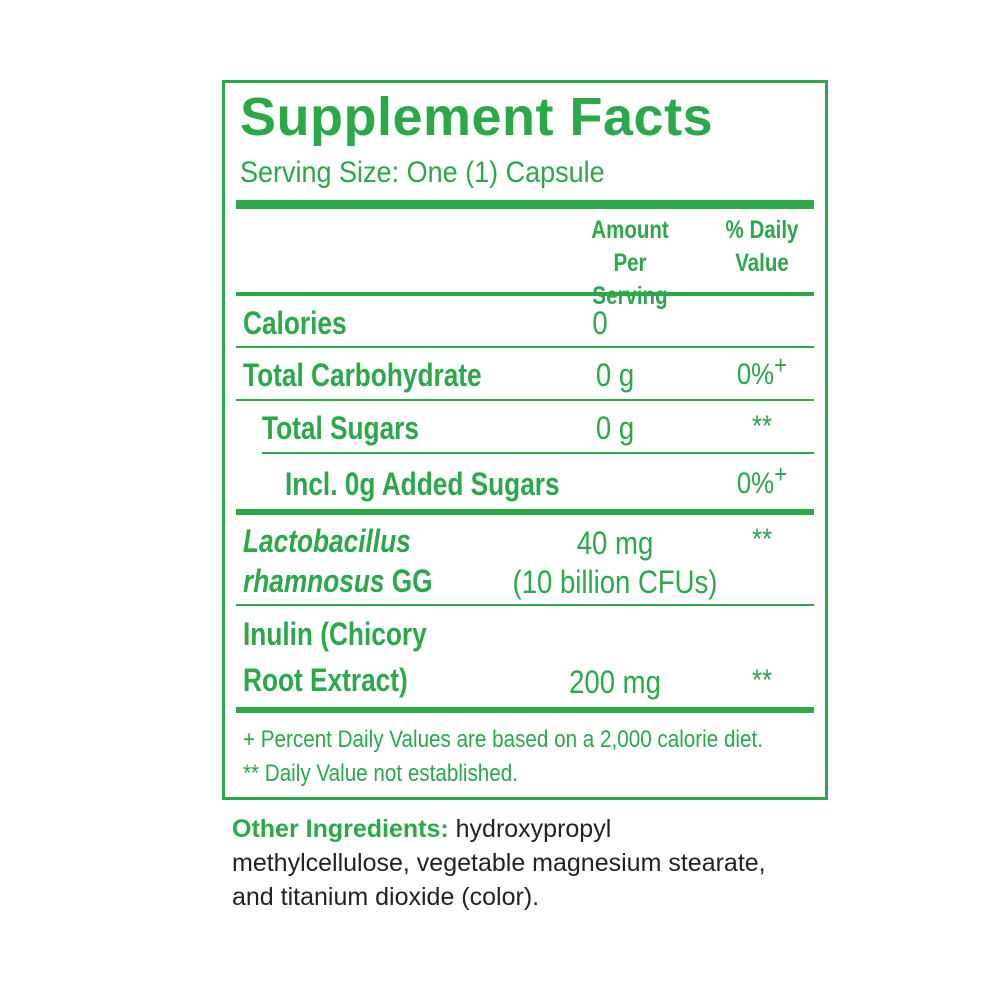 This screenshot has width=1000, height=1000. What do you see at coordinates (325, 680) in the screenshot?
I see `row-label: Root Extract)` at bounding box center [325, 680].